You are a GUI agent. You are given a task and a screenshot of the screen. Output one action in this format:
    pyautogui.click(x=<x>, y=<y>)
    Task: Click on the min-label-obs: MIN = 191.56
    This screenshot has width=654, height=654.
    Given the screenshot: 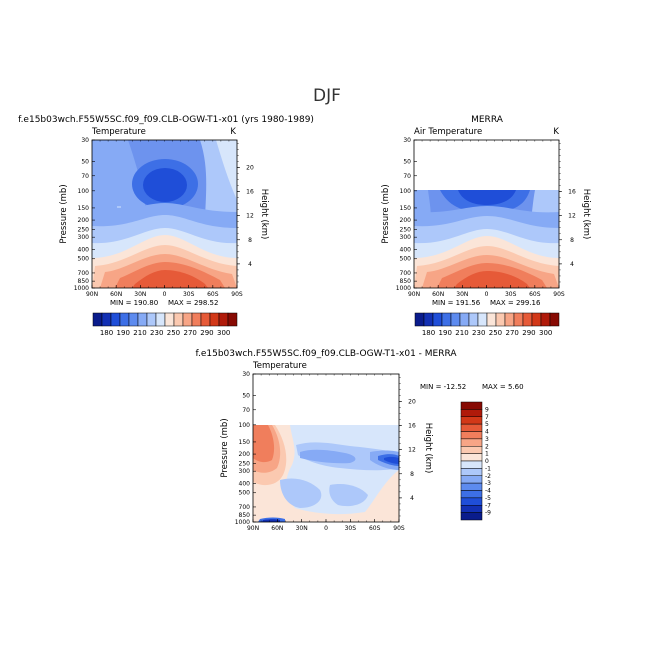 What is the action you would take?
    pyautogui.click(x=456, y=303)
    